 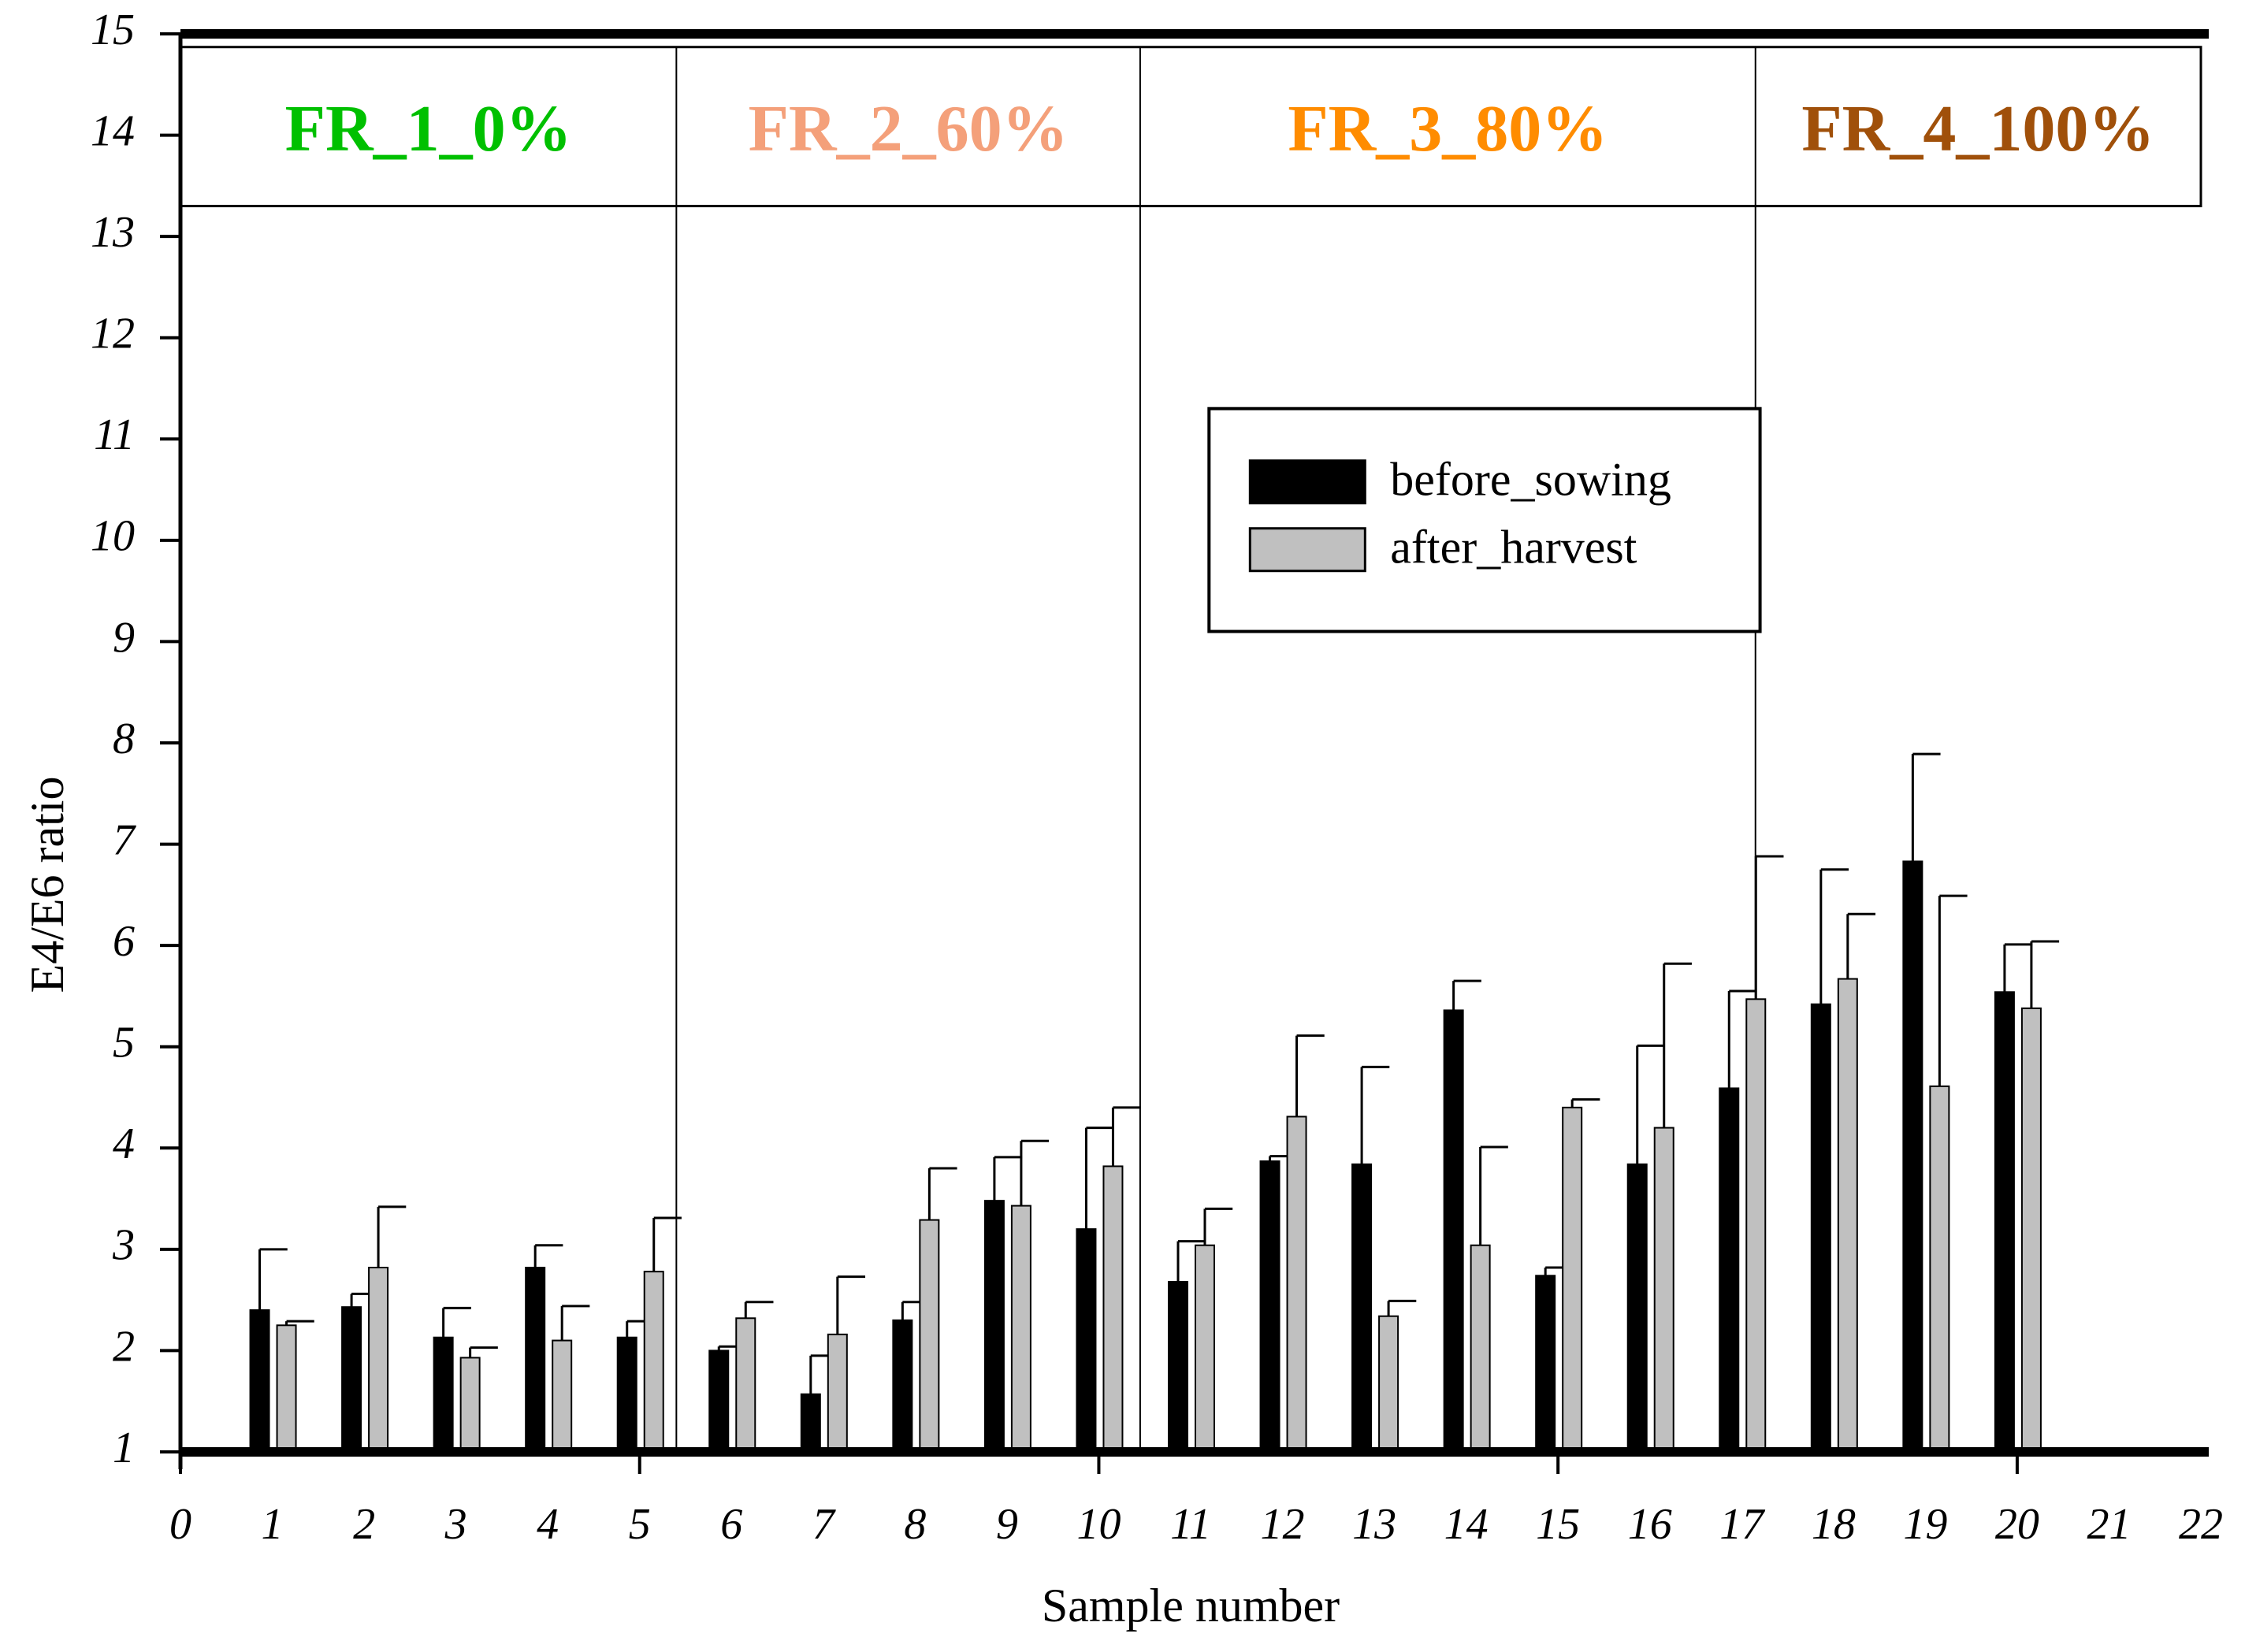 I want to click on y-tick-label: 1, so click(x=124, y=1448).